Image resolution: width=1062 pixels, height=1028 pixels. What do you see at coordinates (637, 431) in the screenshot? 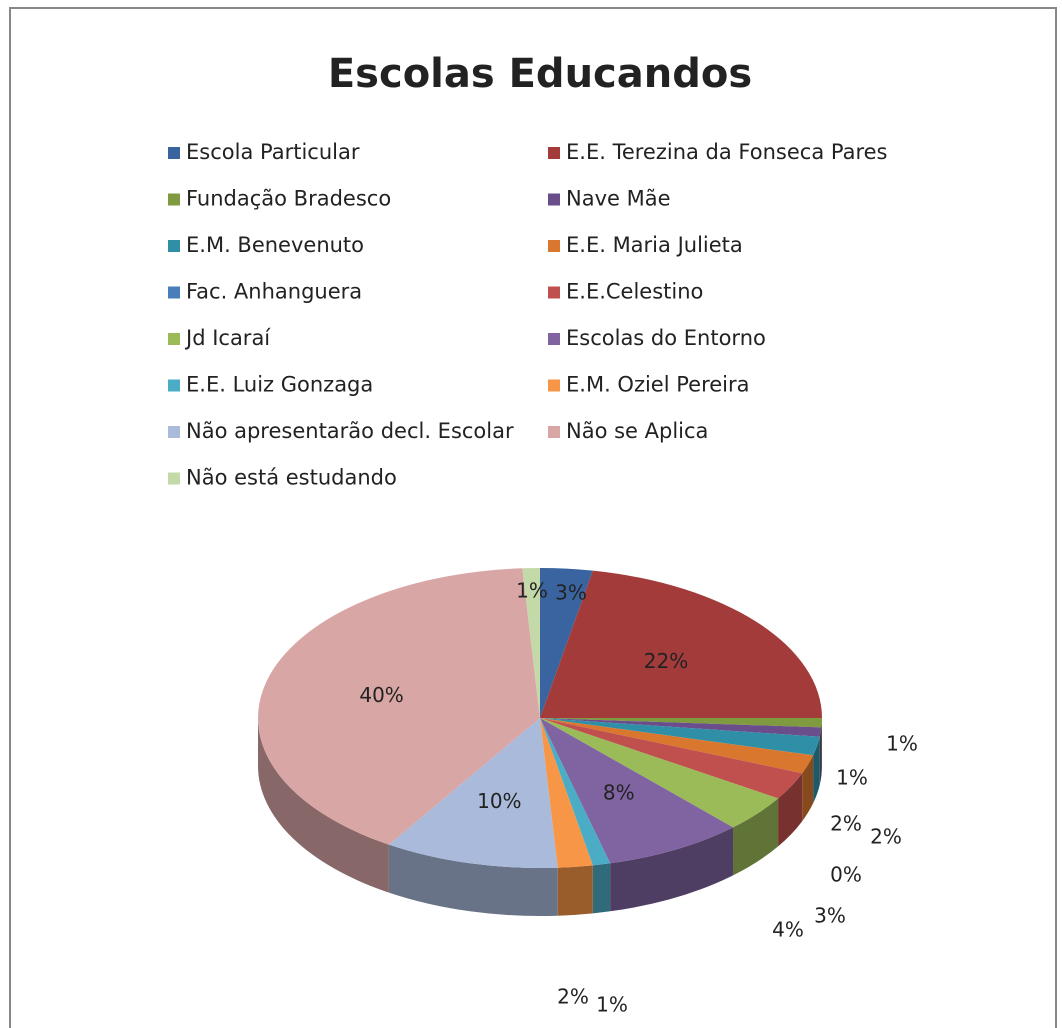
I see `legend-label: Não se Aplica` at bounding box center [637, 431].